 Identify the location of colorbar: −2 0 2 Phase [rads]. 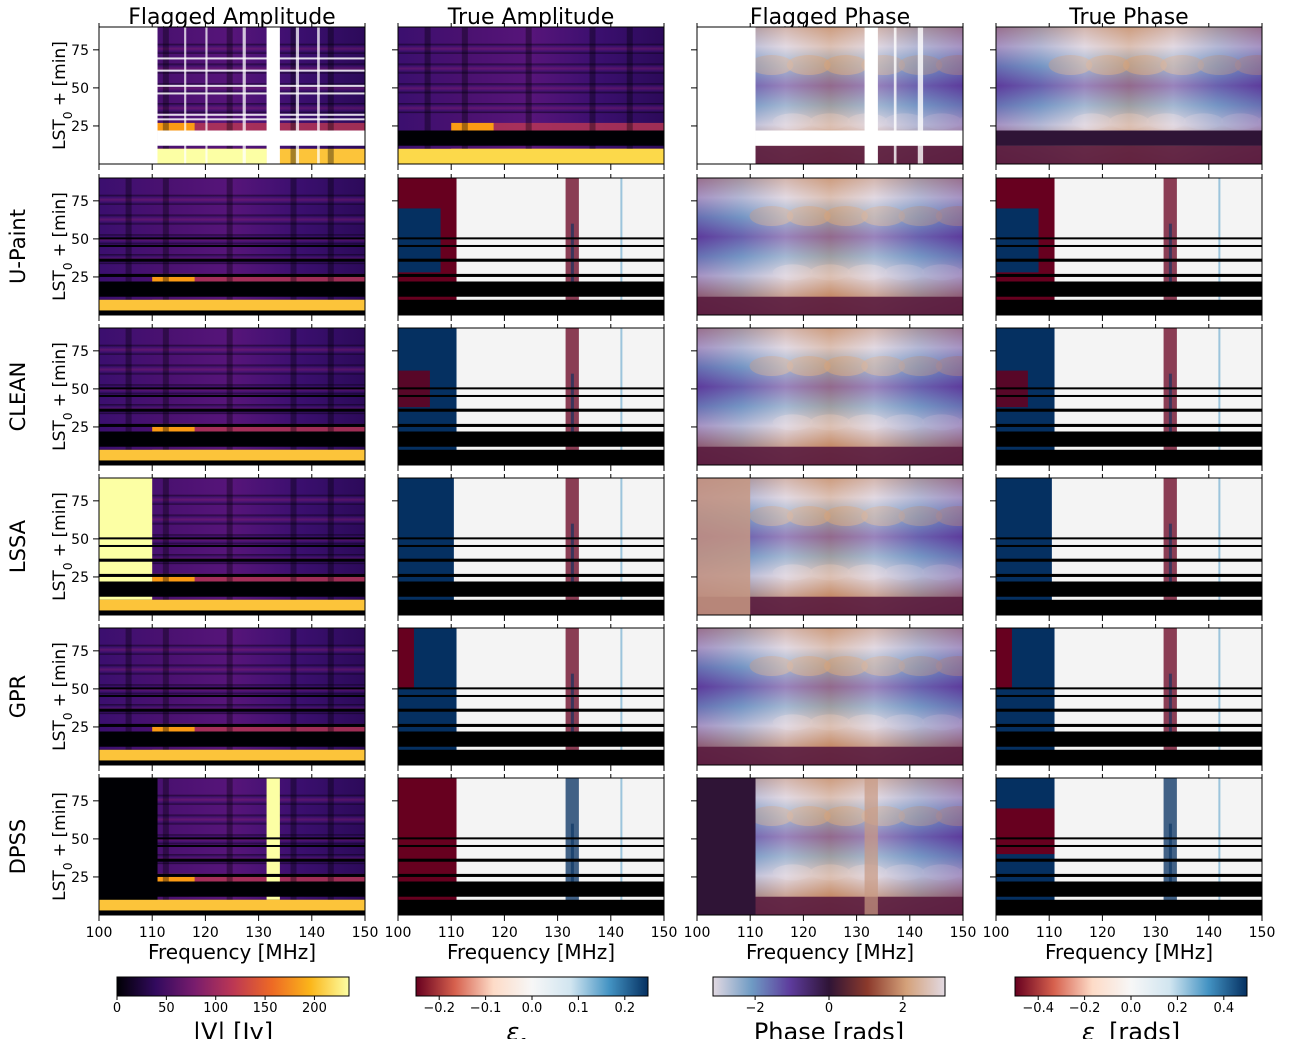
(829, 1007).